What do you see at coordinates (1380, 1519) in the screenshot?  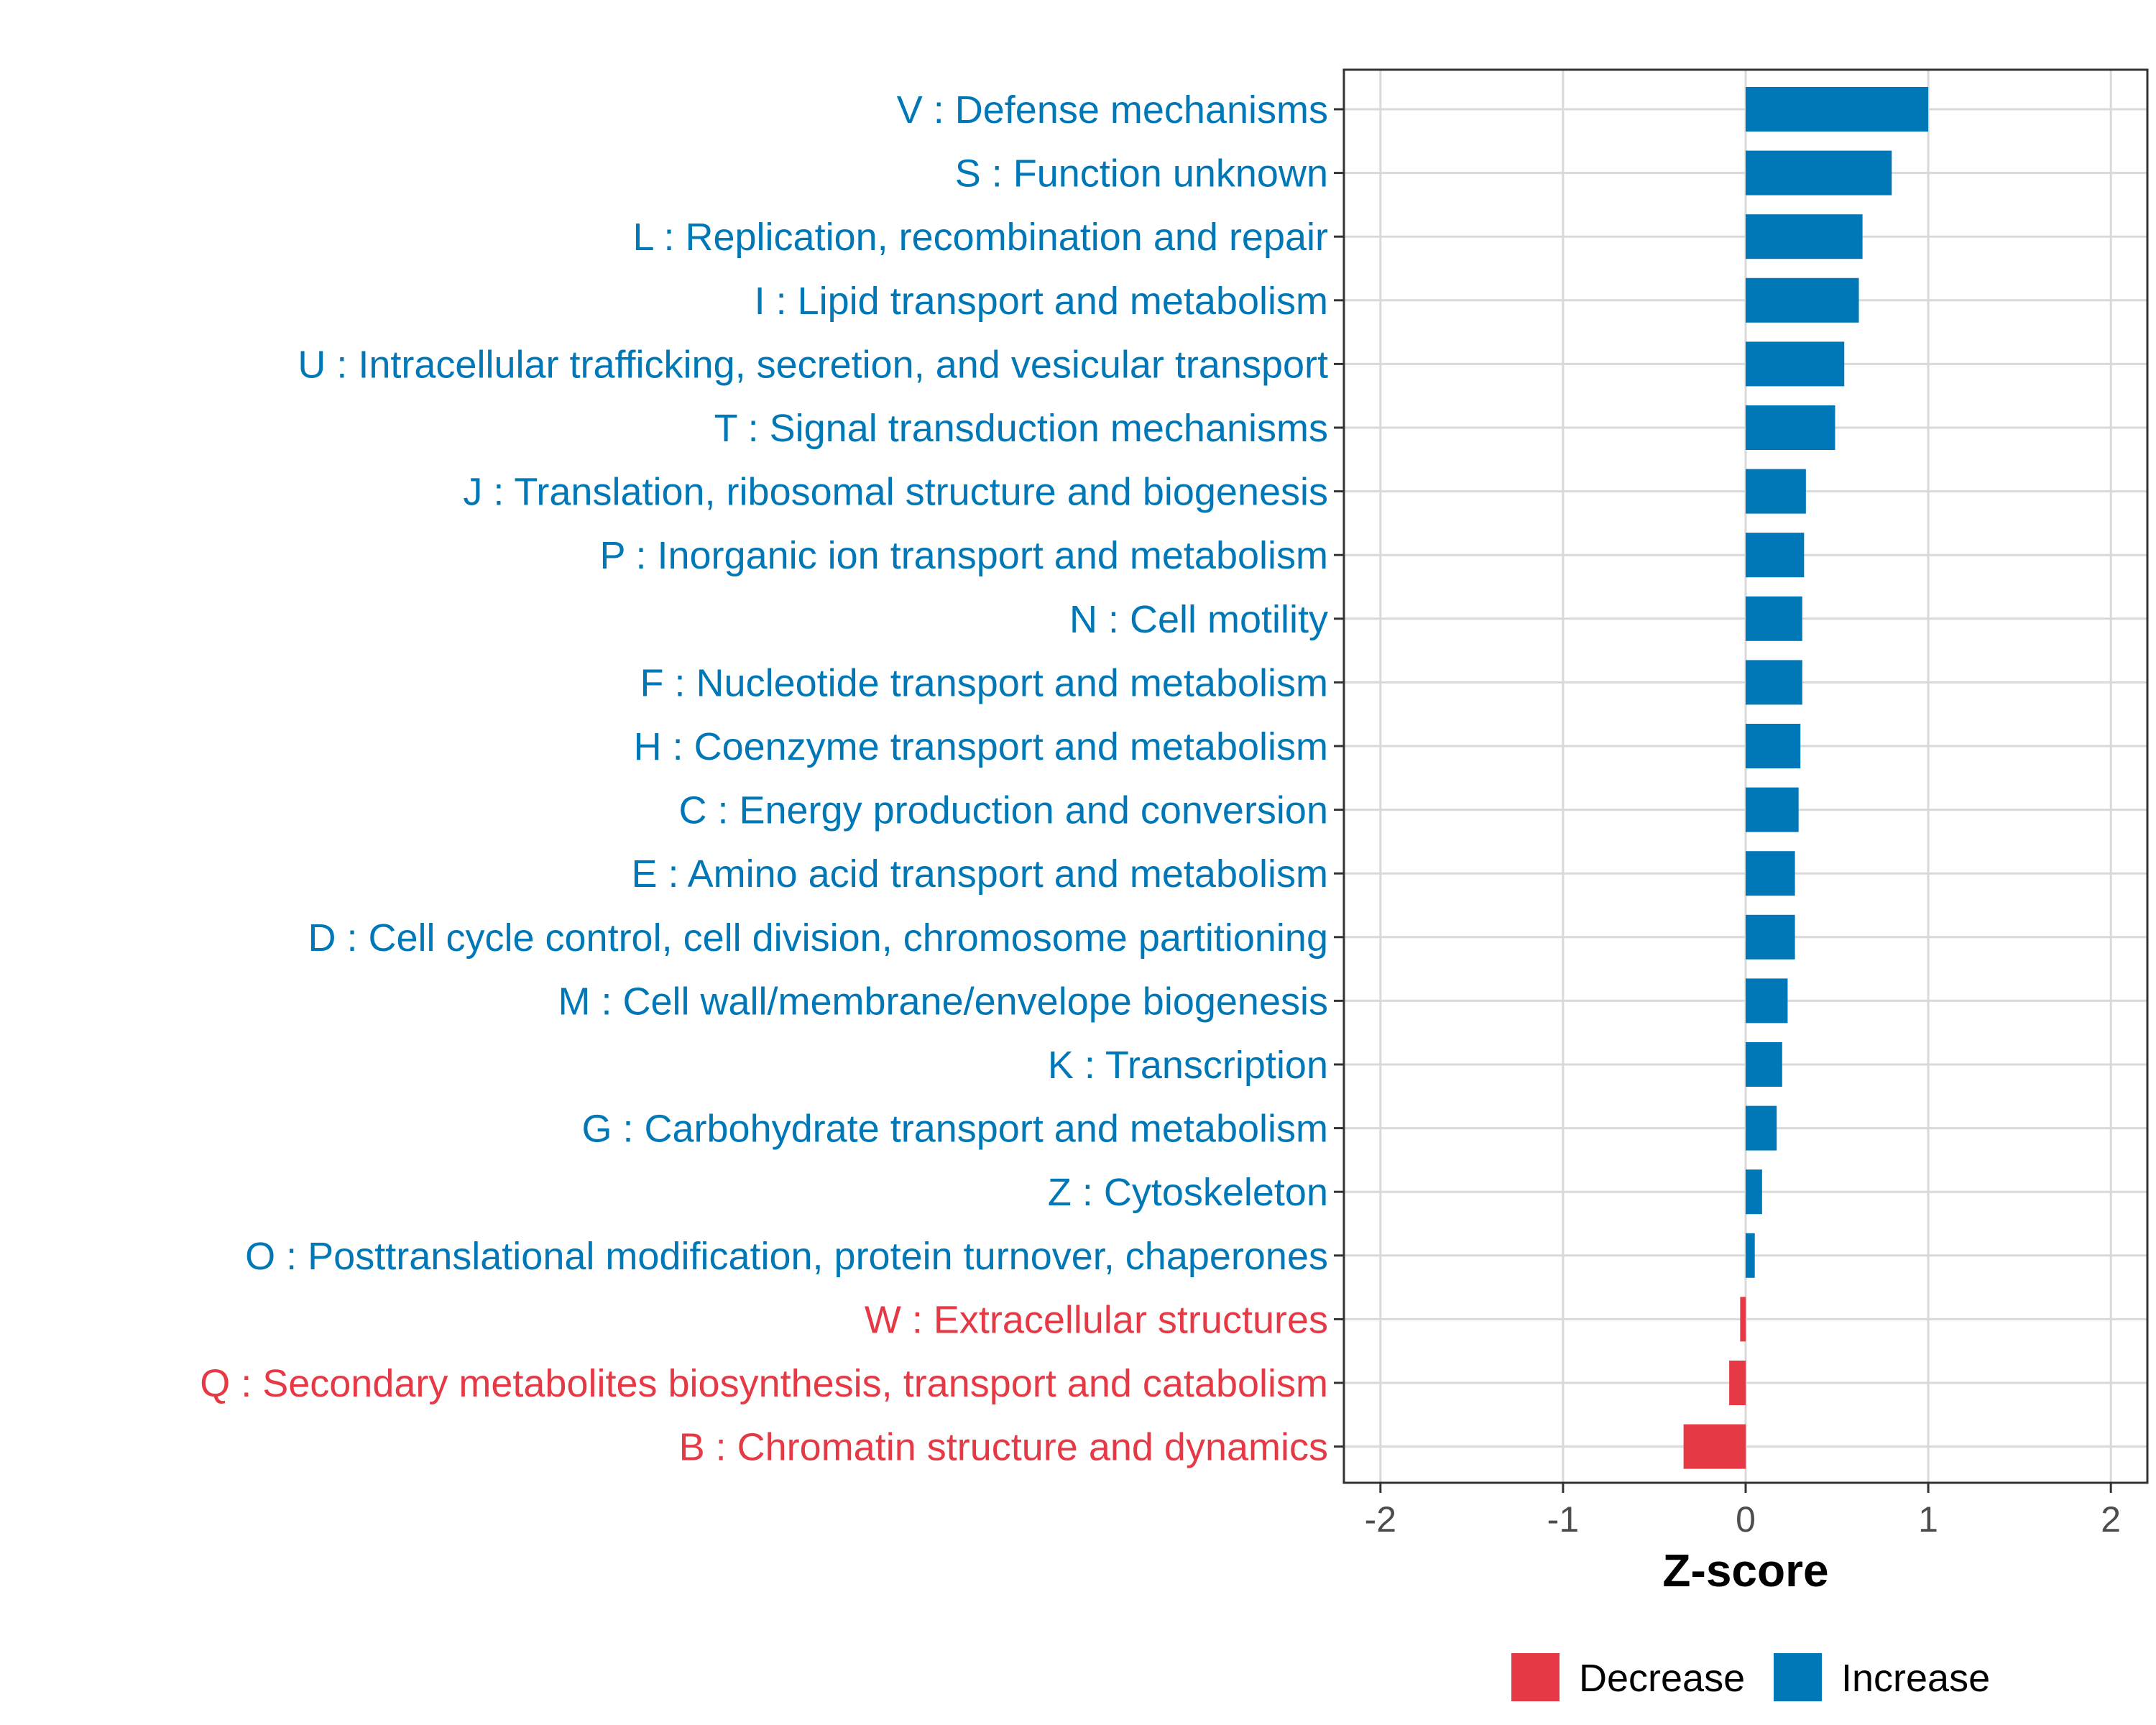 I see `x-tick-label: -2` at bounding box center [1380, 1519].